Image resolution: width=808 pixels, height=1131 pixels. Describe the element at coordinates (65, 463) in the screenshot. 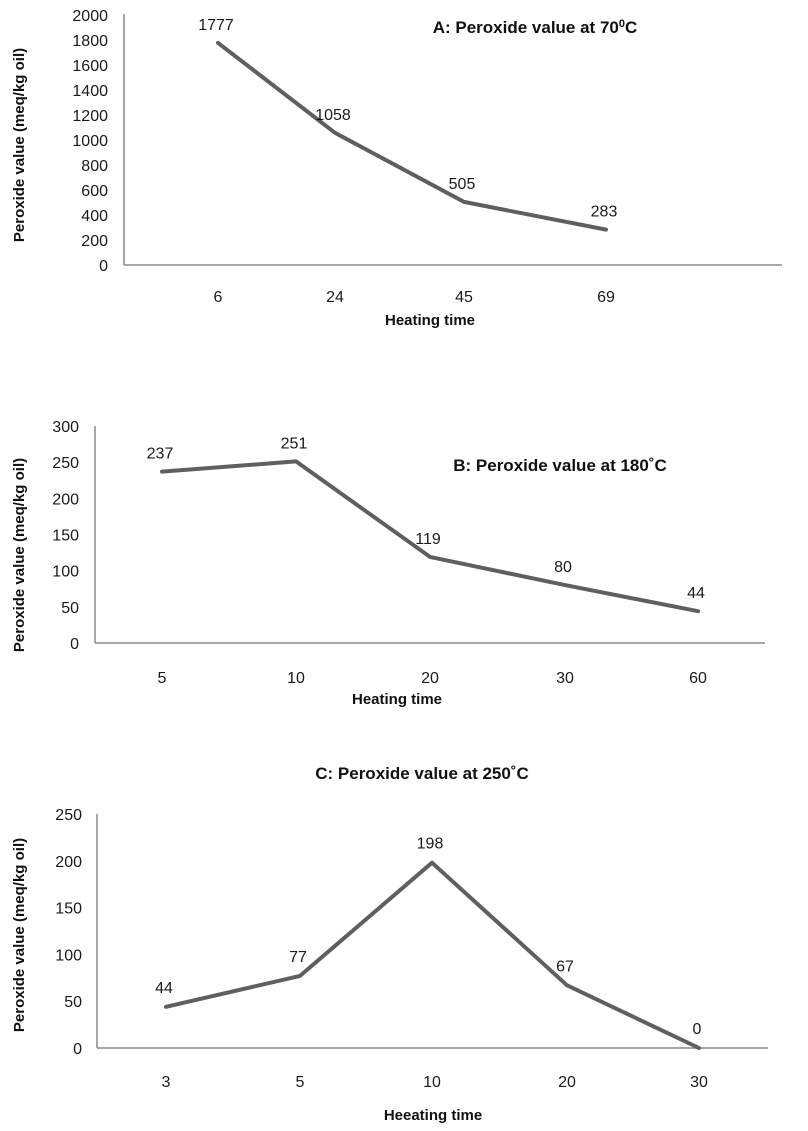

I see `chart-b-ytick-label: 250` at that location.